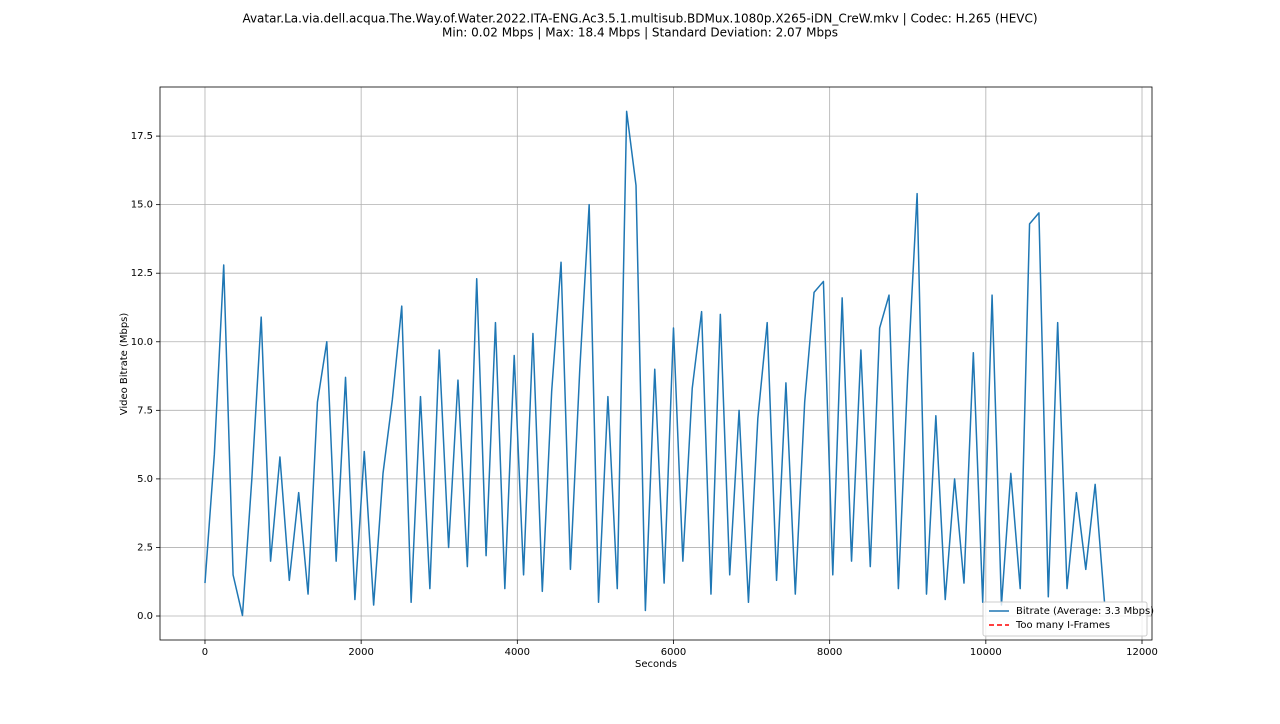 The height and width of the screenshot is (724, 1280). What do you see at coordinates (142, 273) in the screenshot?
I see `y-tick-label: 12.5` at bounding box center [142, 273].